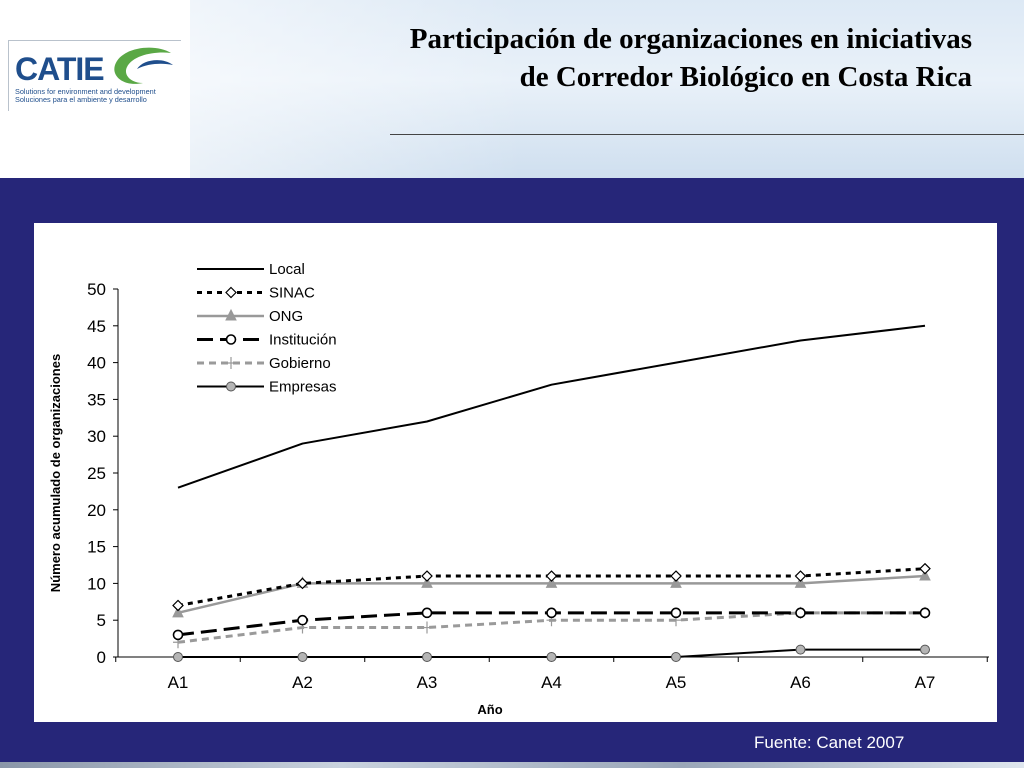 This screenshot has height=768, width=1024. Describe the element at coordinates (256, 293) in the screenshot. I see `legend-item: SINAC` at that location.